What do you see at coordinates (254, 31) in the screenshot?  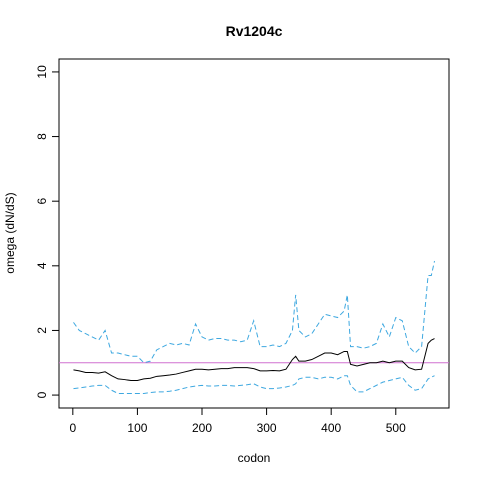 I see `chart-title: Rv1204c` at bounding box center [254, 31].